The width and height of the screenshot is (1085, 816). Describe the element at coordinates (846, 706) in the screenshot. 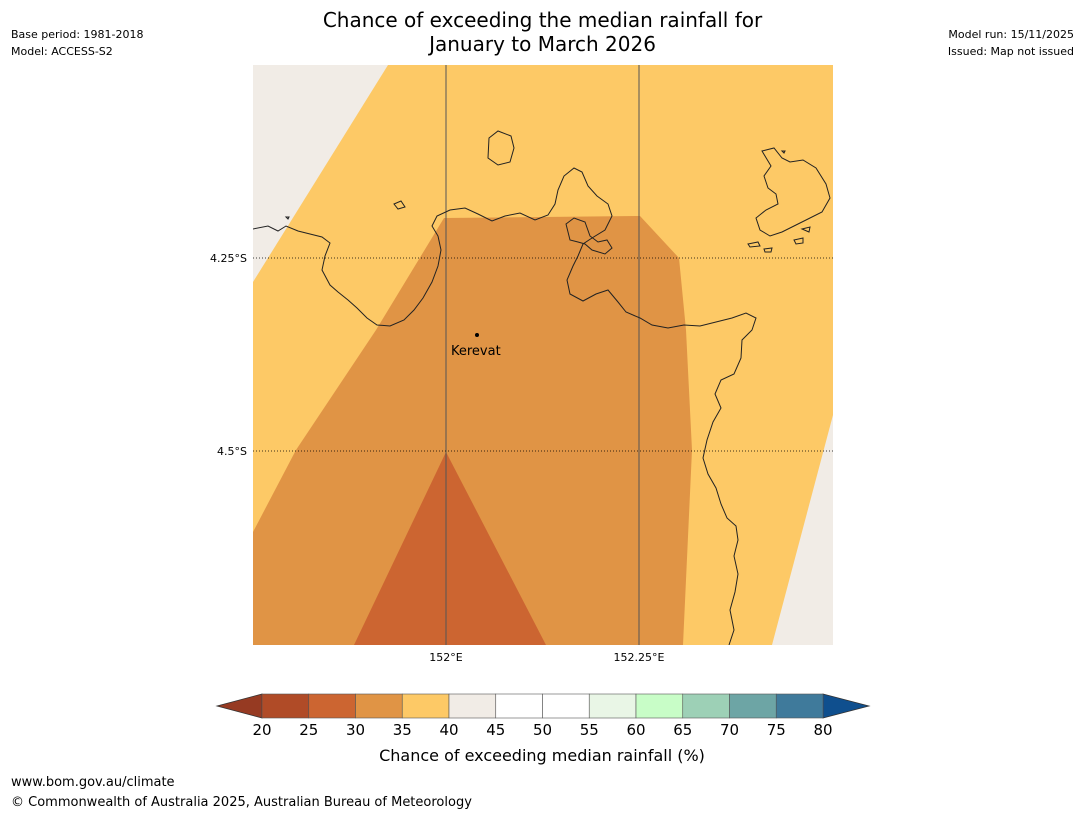

I see `colorbar-high-extend` at that location.